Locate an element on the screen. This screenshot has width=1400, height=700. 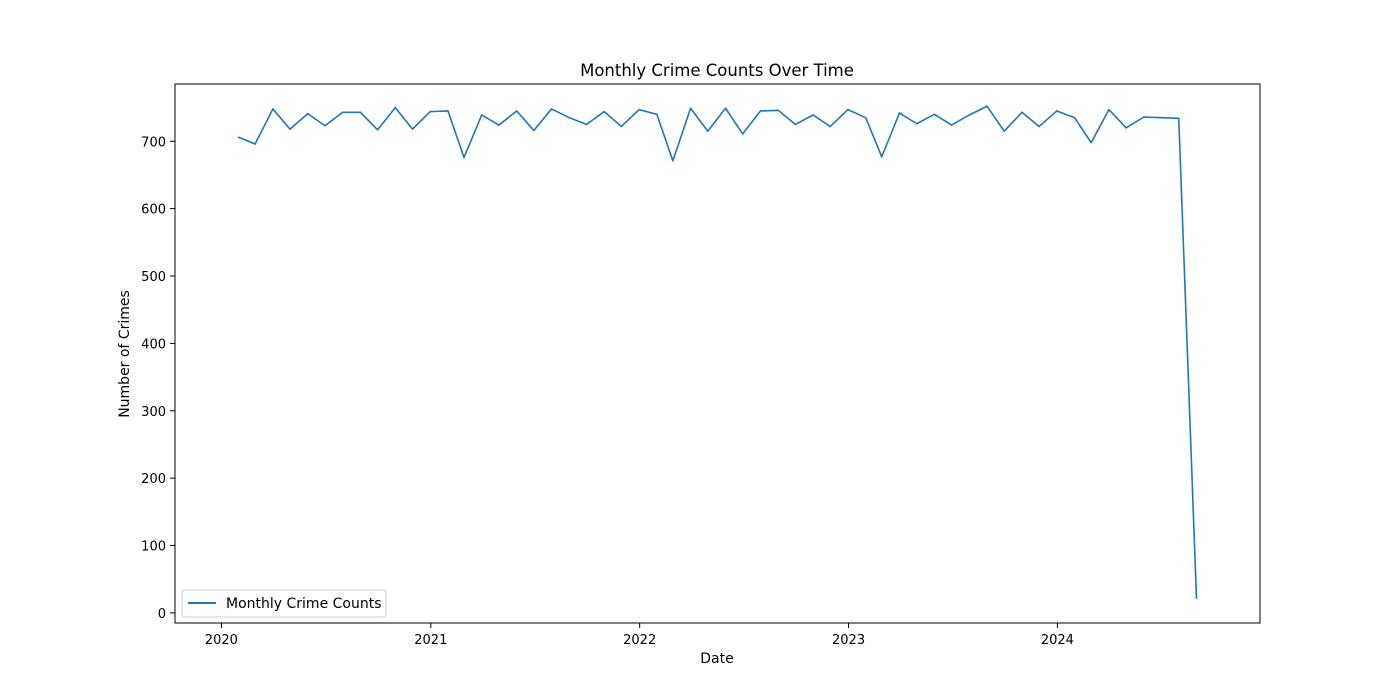
y-tick-label: 100 is located at coordinates (153, 547).